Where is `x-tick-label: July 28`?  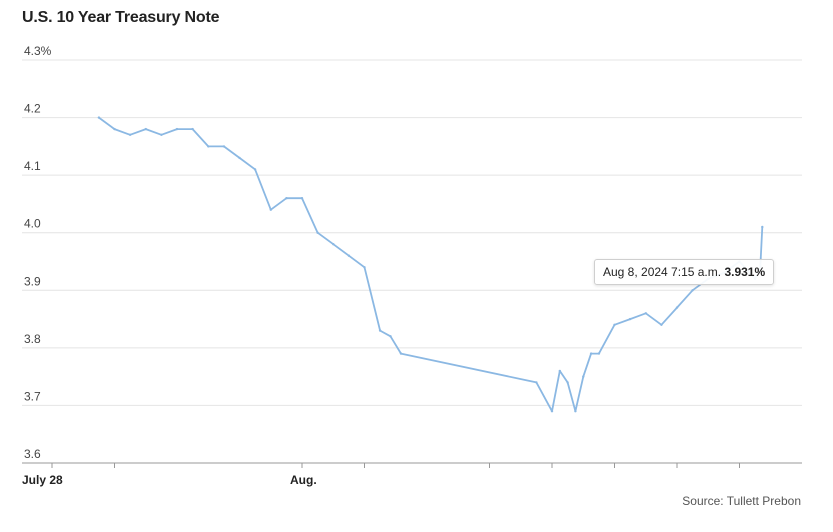 x-tick-label: July 28 is located at coordinates (42, 480).